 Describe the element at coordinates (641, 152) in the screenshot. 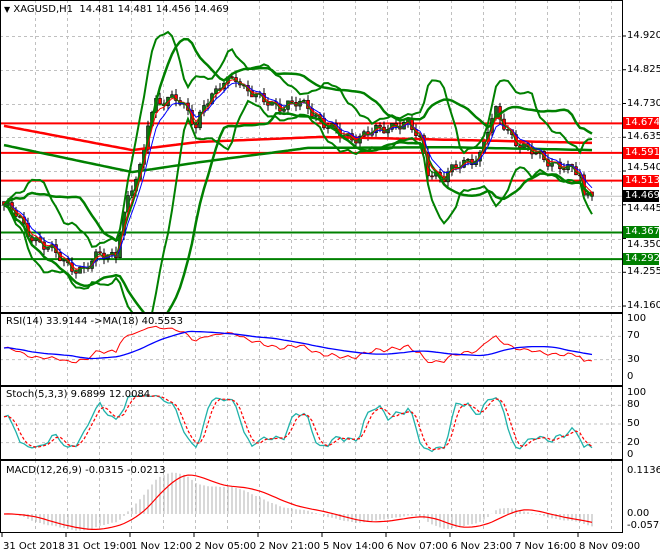

I see `resistance-level-label: 14.591` at that location.